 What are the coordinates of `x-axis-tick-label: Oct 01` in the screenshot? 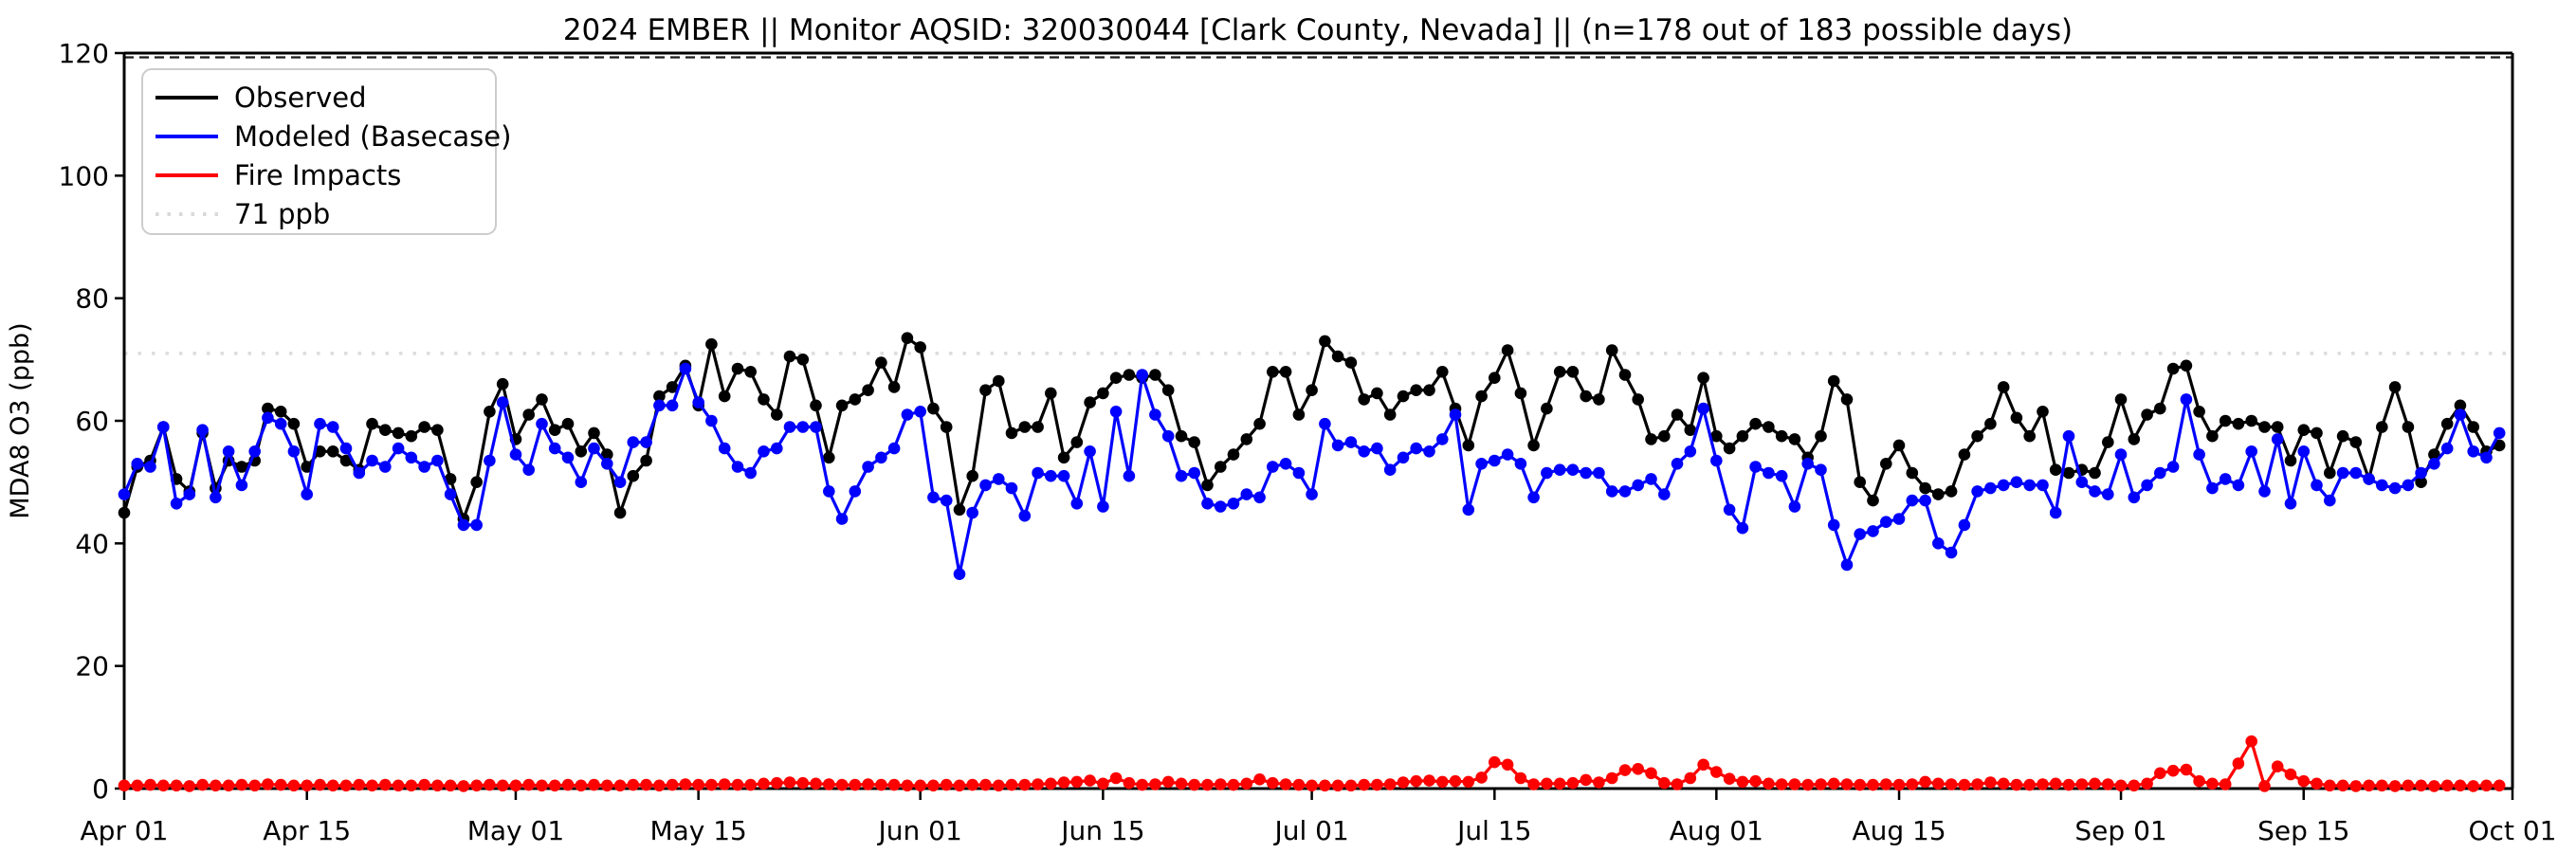 It's located at (2513, 830).